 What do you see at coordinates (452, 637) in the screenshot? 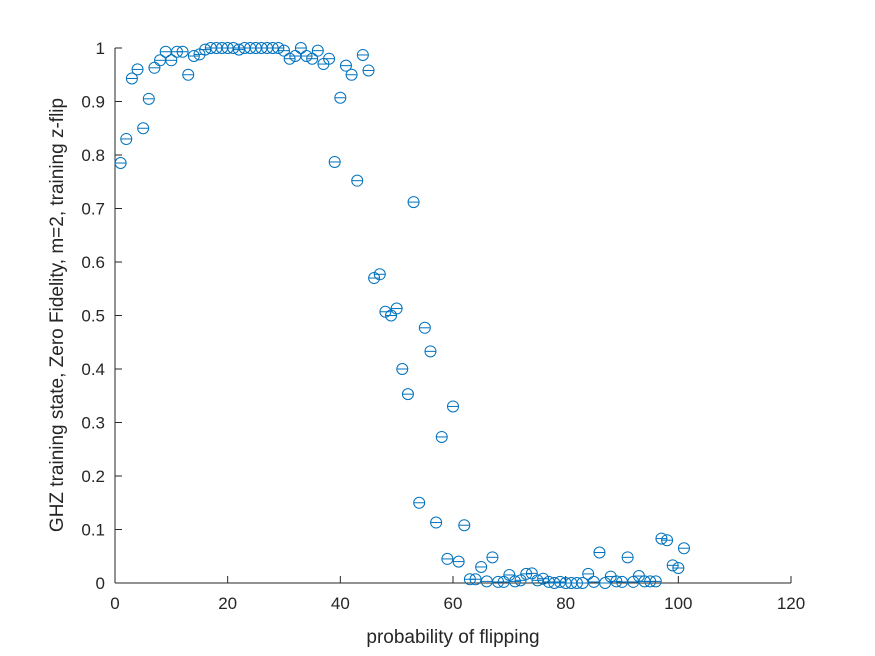
I see `x-axis-label: probability of flipping` at bounding box center [452, 637].